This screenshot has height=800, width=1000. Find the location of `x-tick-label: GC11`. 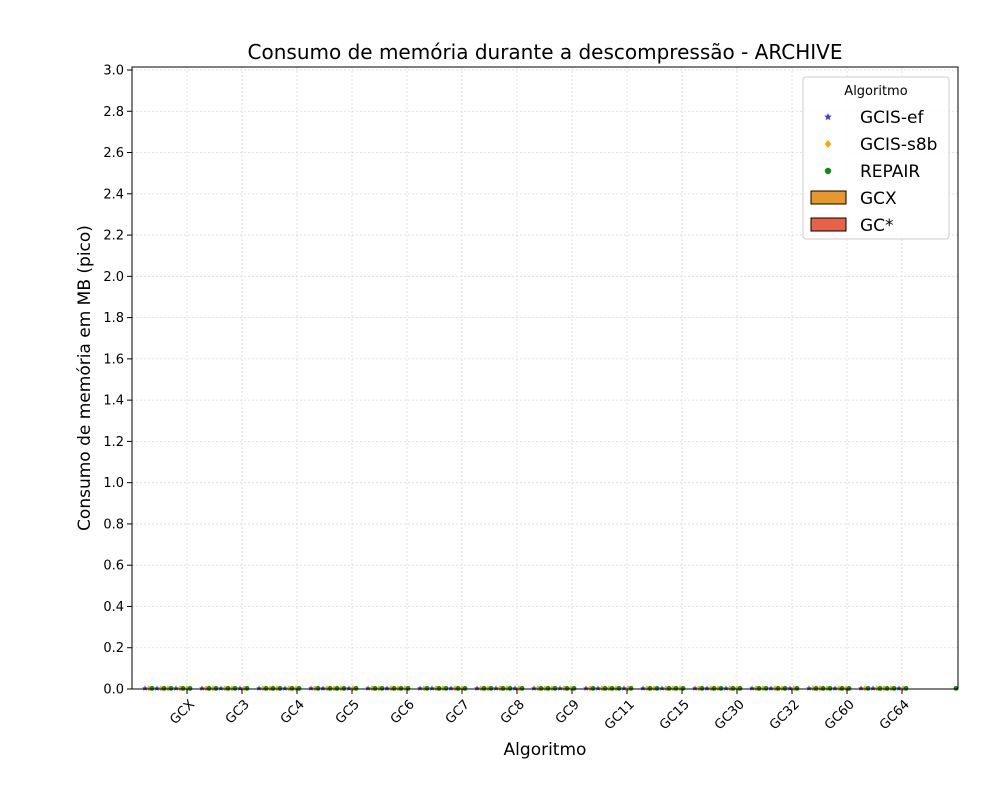

x-tick-label: GC11 is located at coordinates (620, 715).